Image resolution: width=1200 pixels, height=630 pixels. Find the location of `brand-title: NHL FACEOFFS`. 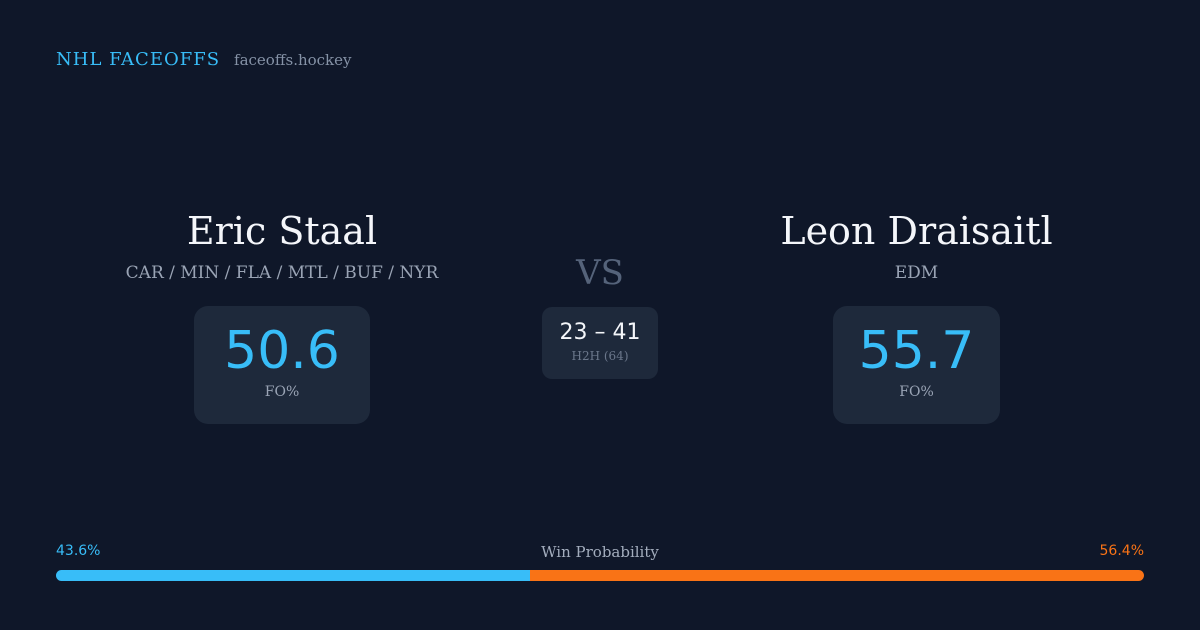

brand-title: NHL FACEOFFS is located at coordinates (138, 59).